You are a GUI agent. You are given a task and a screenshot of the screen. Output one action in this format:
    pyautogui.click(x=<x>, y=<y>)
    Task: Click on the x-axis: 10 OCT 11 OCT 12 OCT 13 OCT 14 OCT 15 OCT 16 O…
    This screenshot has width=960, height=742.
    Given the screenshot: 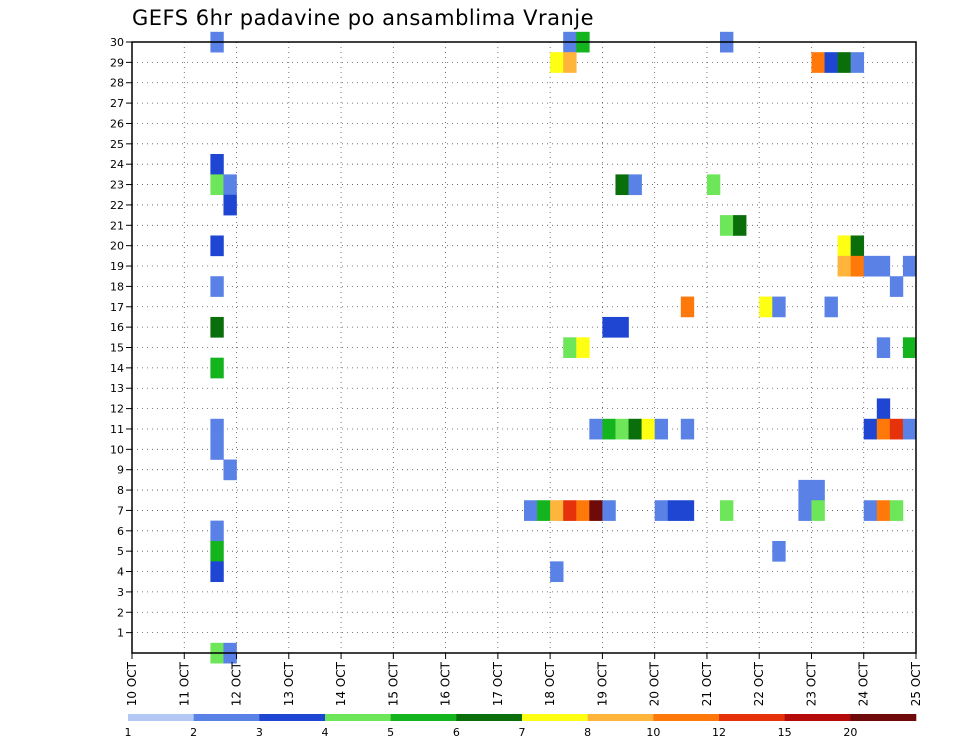 What is the action you would take?
    pyautogui.click(x=524, y=679)
    